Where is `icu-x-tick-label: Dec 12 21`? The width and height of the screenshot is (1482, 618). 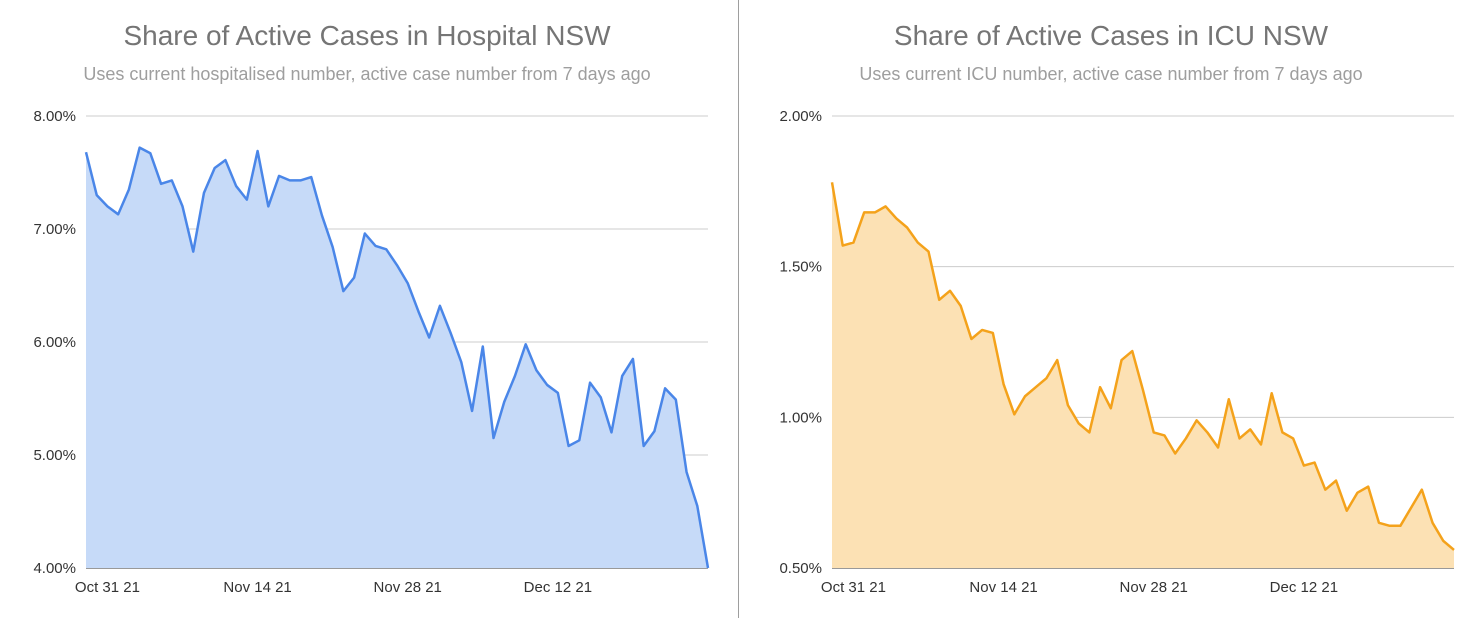
icu-x-tick-label: Dec 12 21 is located at coordinates (1304, 587).